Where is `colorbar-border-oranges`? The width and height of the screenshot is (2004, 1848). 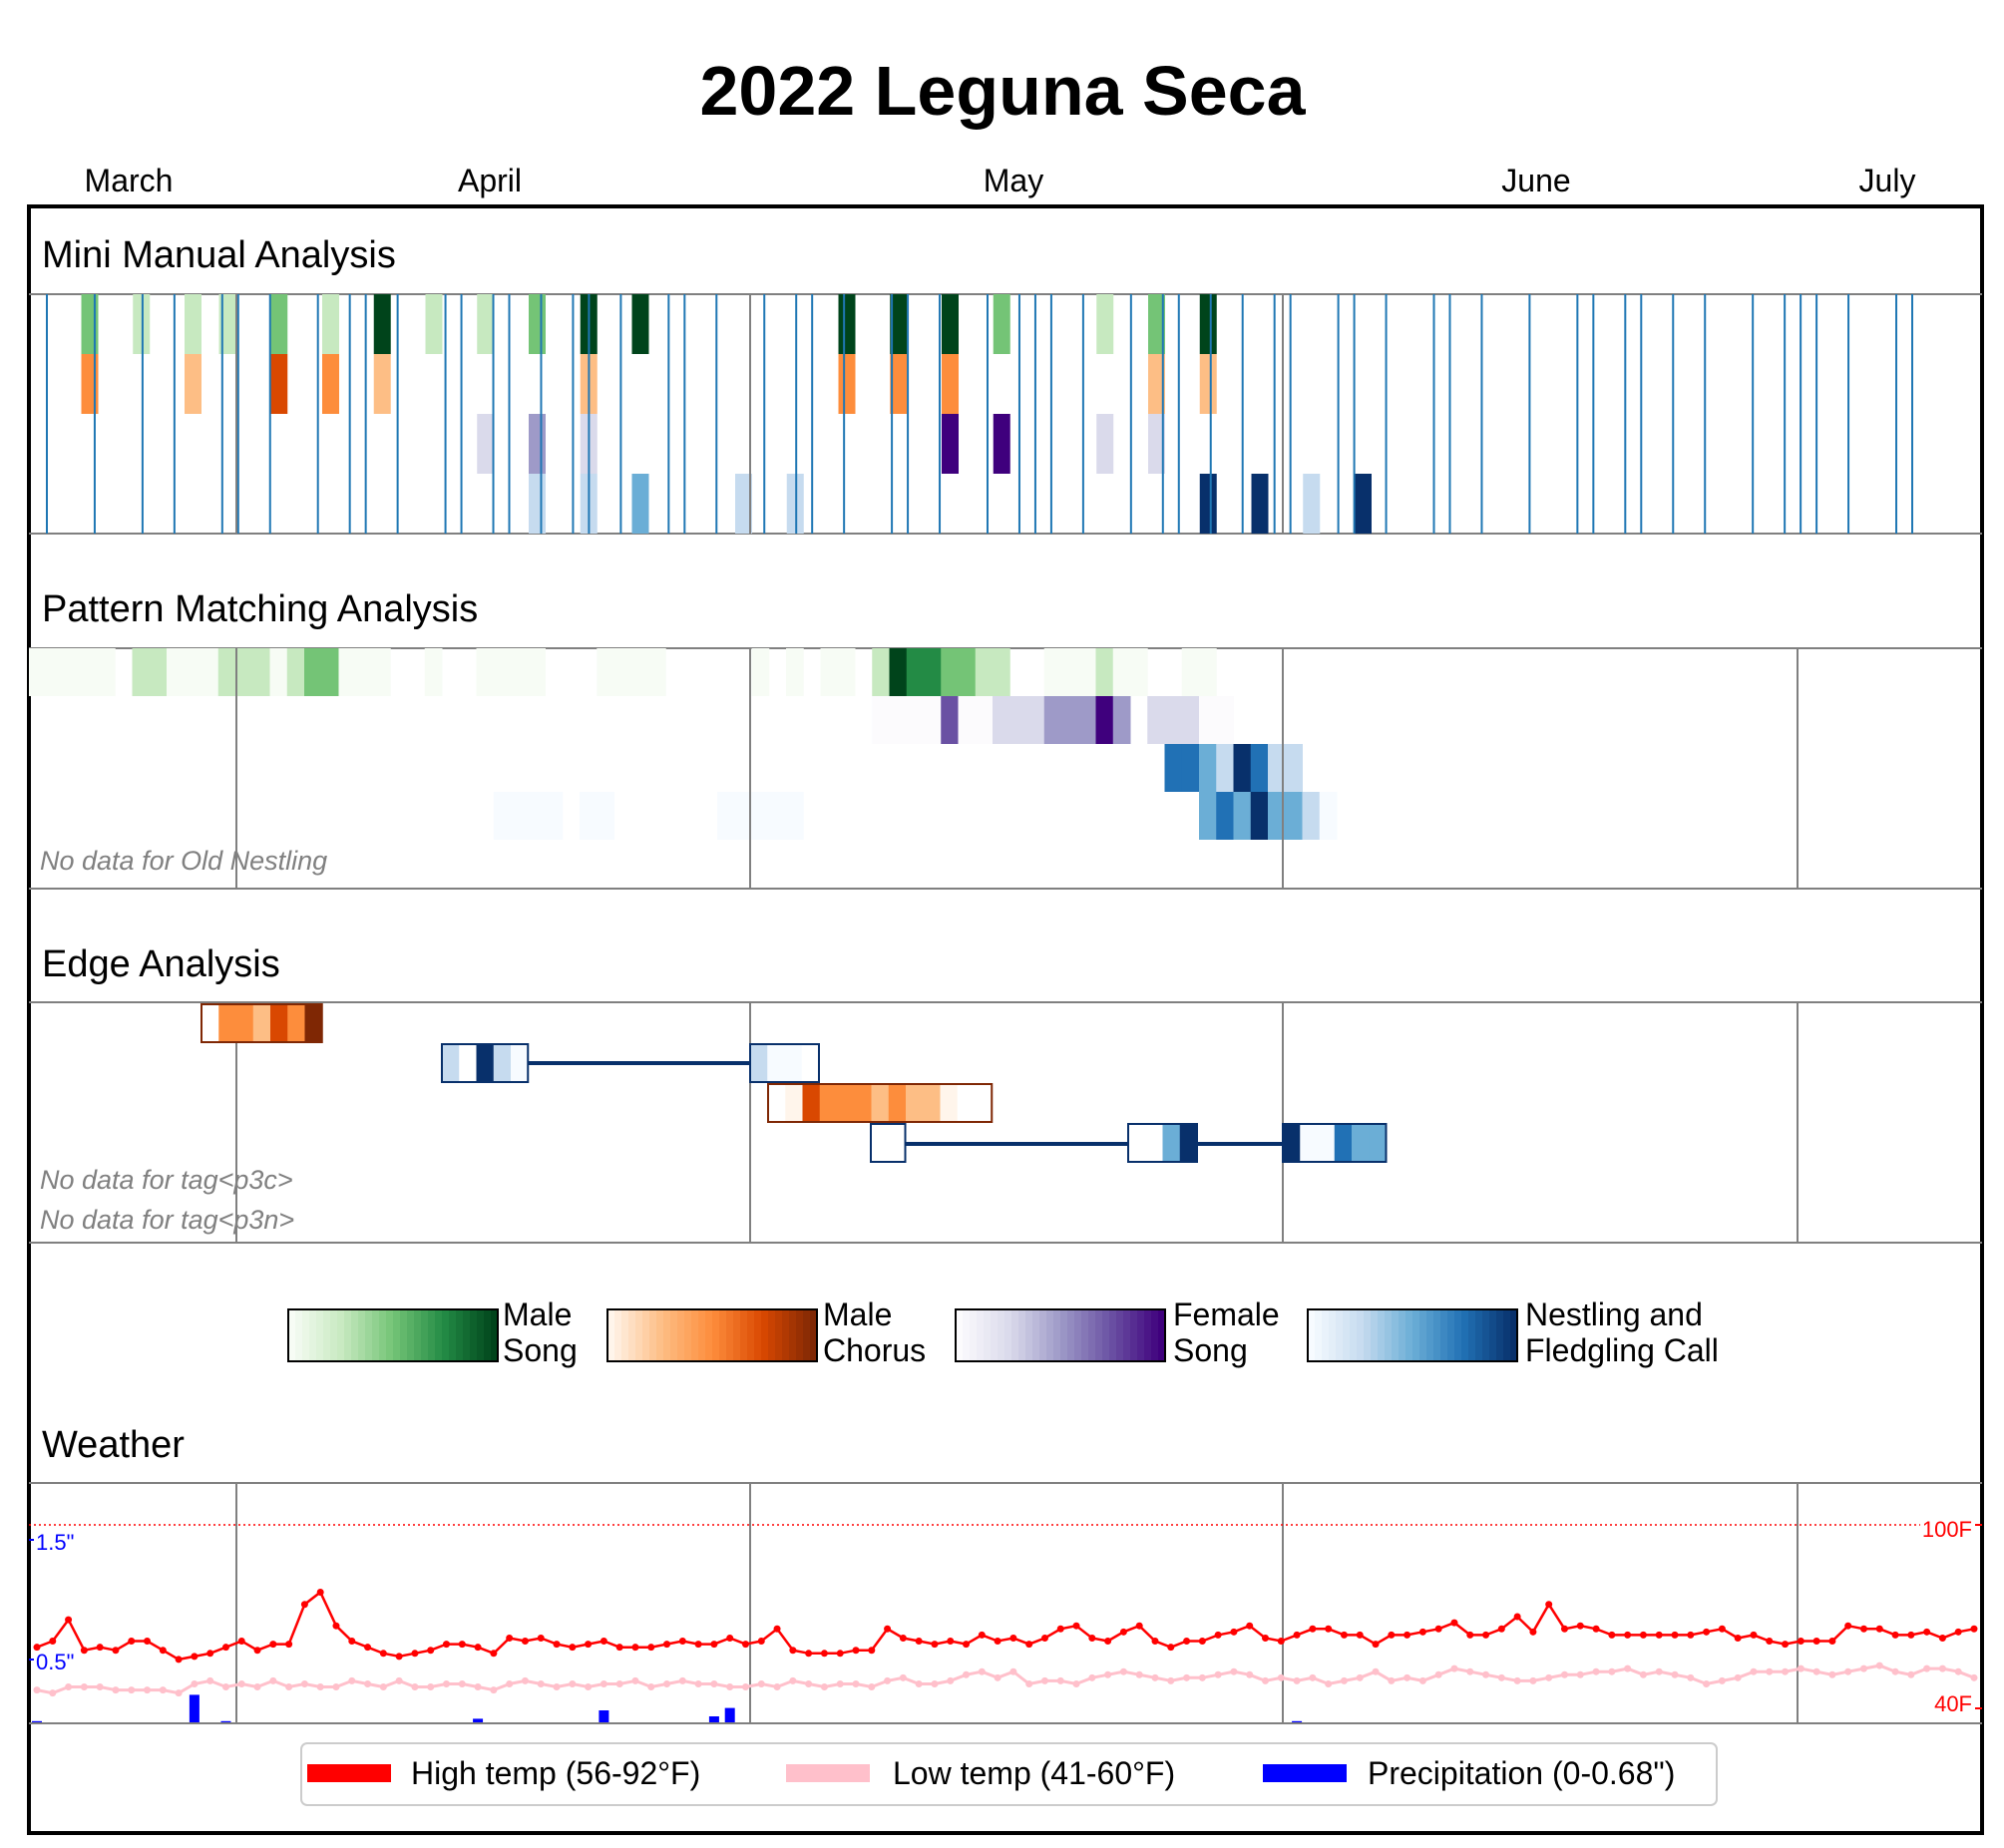
colorbar-border-oranges is located at coordinates (712, 1335).